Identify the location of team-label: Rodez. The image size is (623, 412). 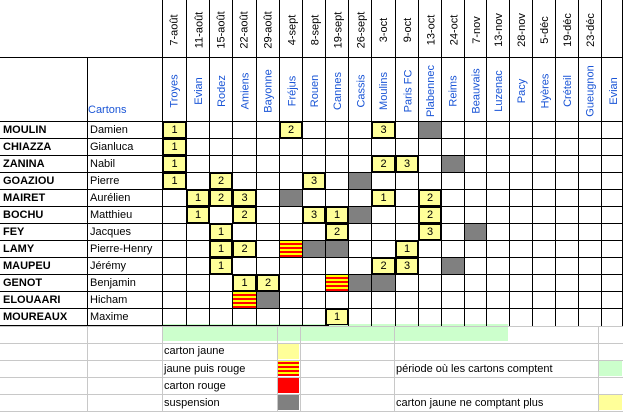
(222, 90).